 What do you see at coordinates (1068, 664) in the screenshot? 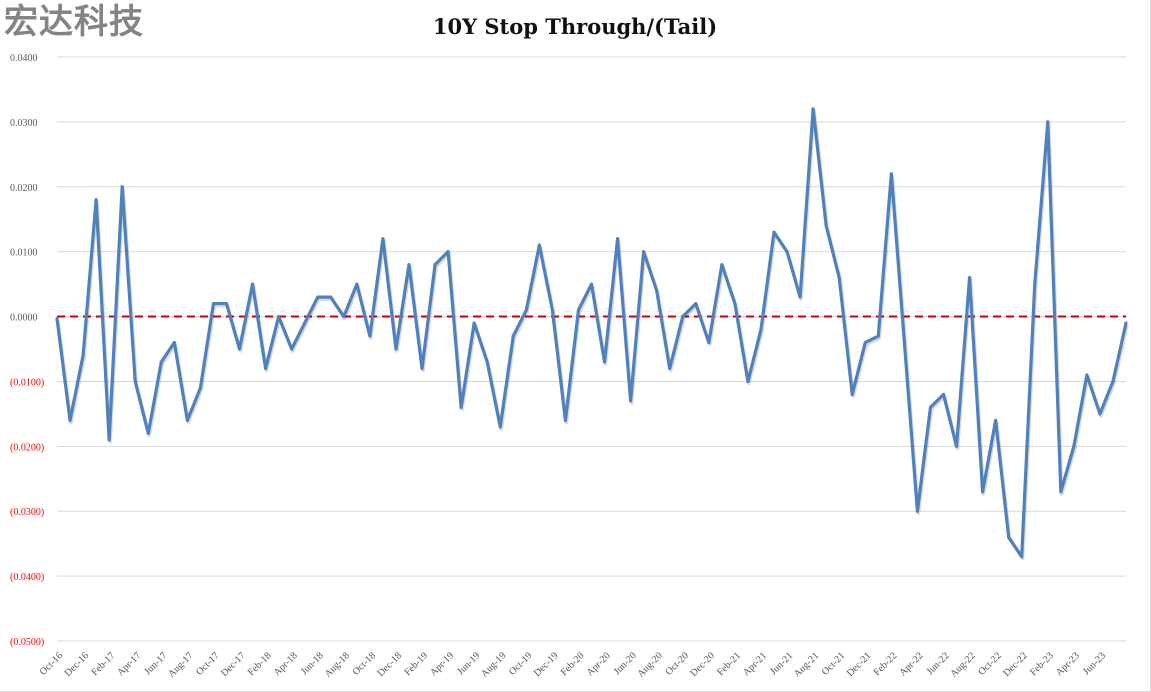
I see `x-tick-label: Apr-23` at bounding box center [1068, 664].